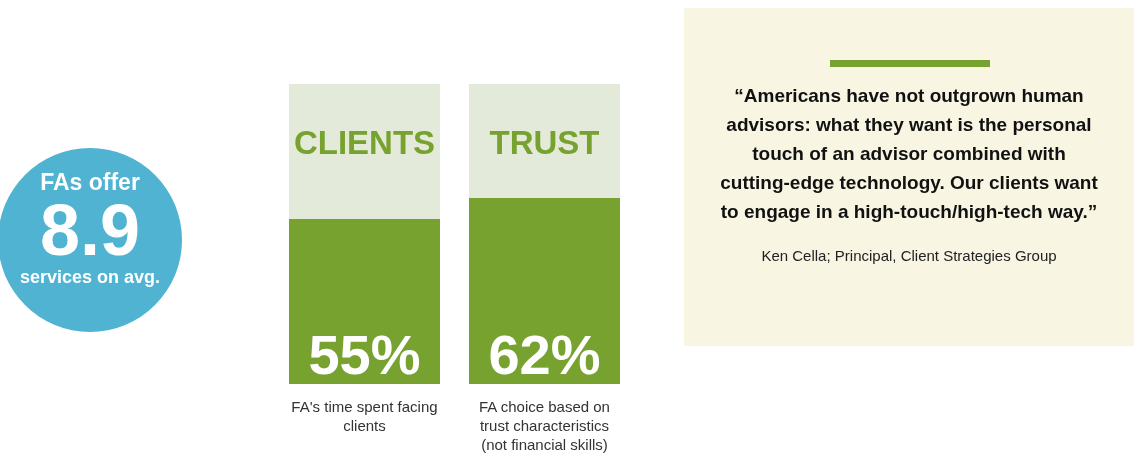  What do you see at coordinates (544, 354) in the screenshot?
I see `data-label: 62%` at bounding box center [544, 354].